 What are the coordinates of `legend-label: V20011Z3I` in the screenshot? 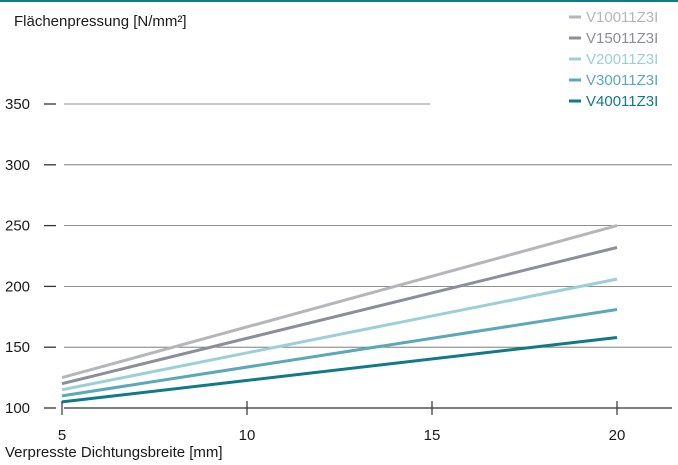 It's located at (622, 59).